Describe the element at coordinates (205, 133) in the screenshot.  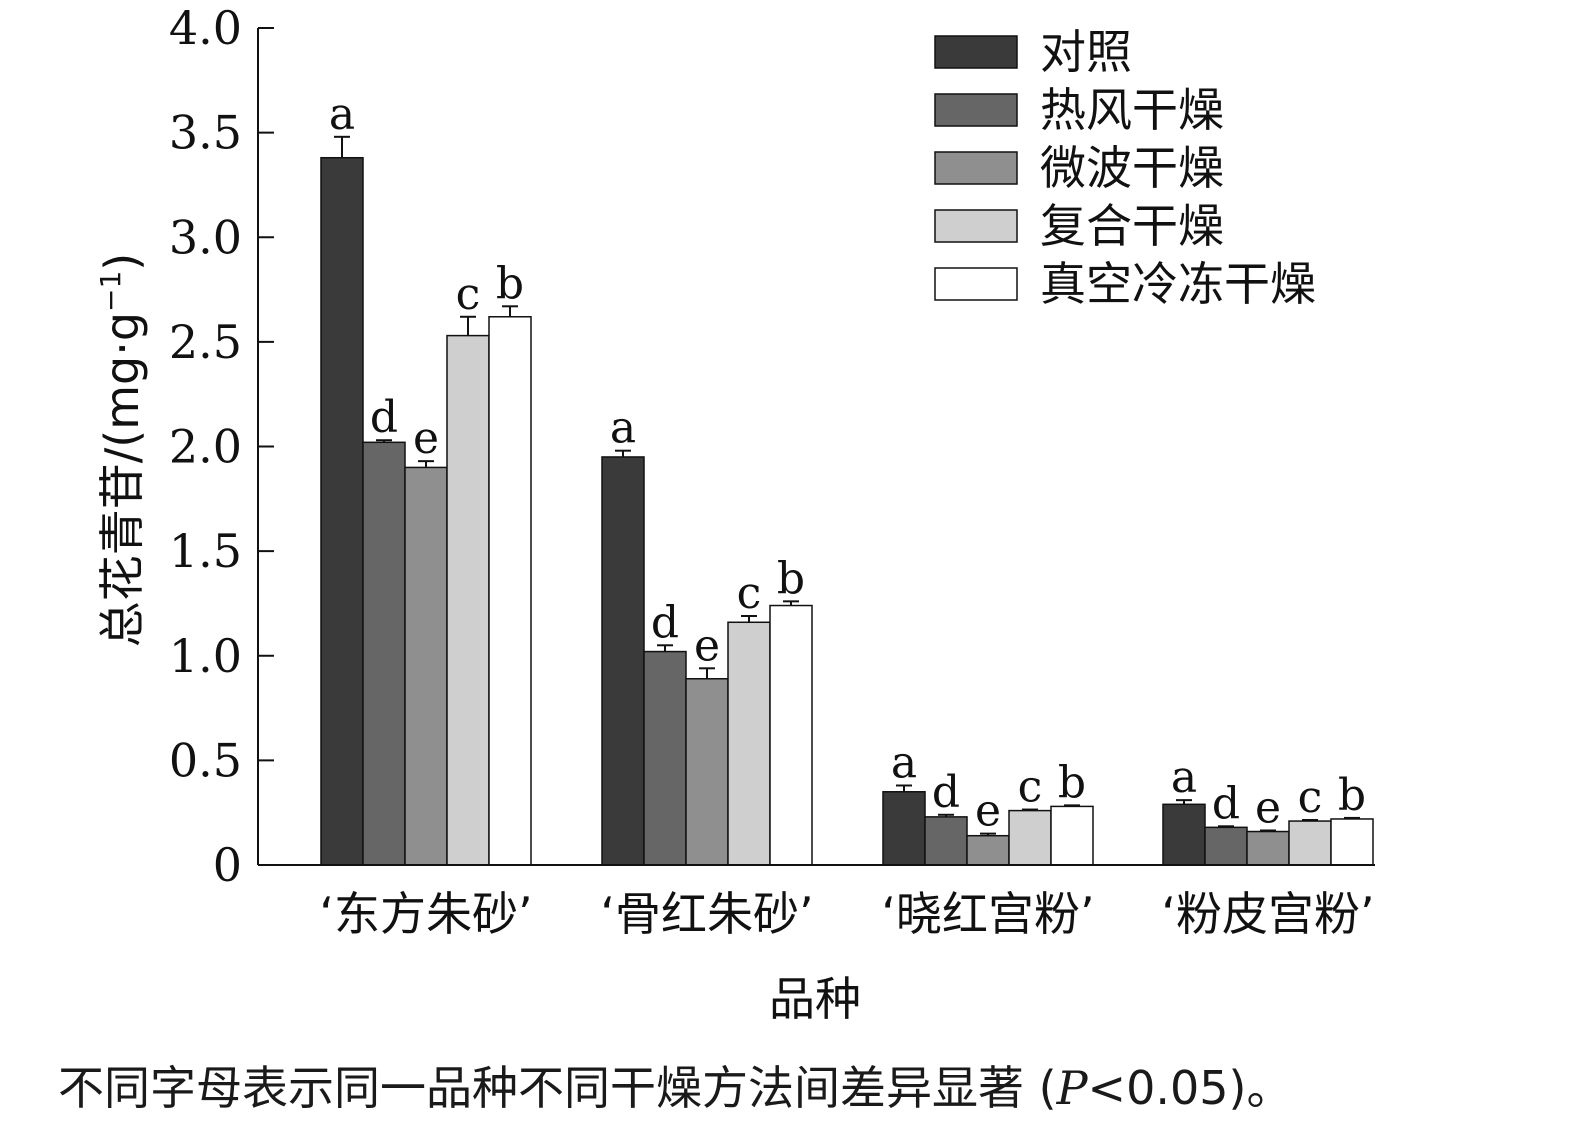
I see `y-tick-label: 3.5` at that location.